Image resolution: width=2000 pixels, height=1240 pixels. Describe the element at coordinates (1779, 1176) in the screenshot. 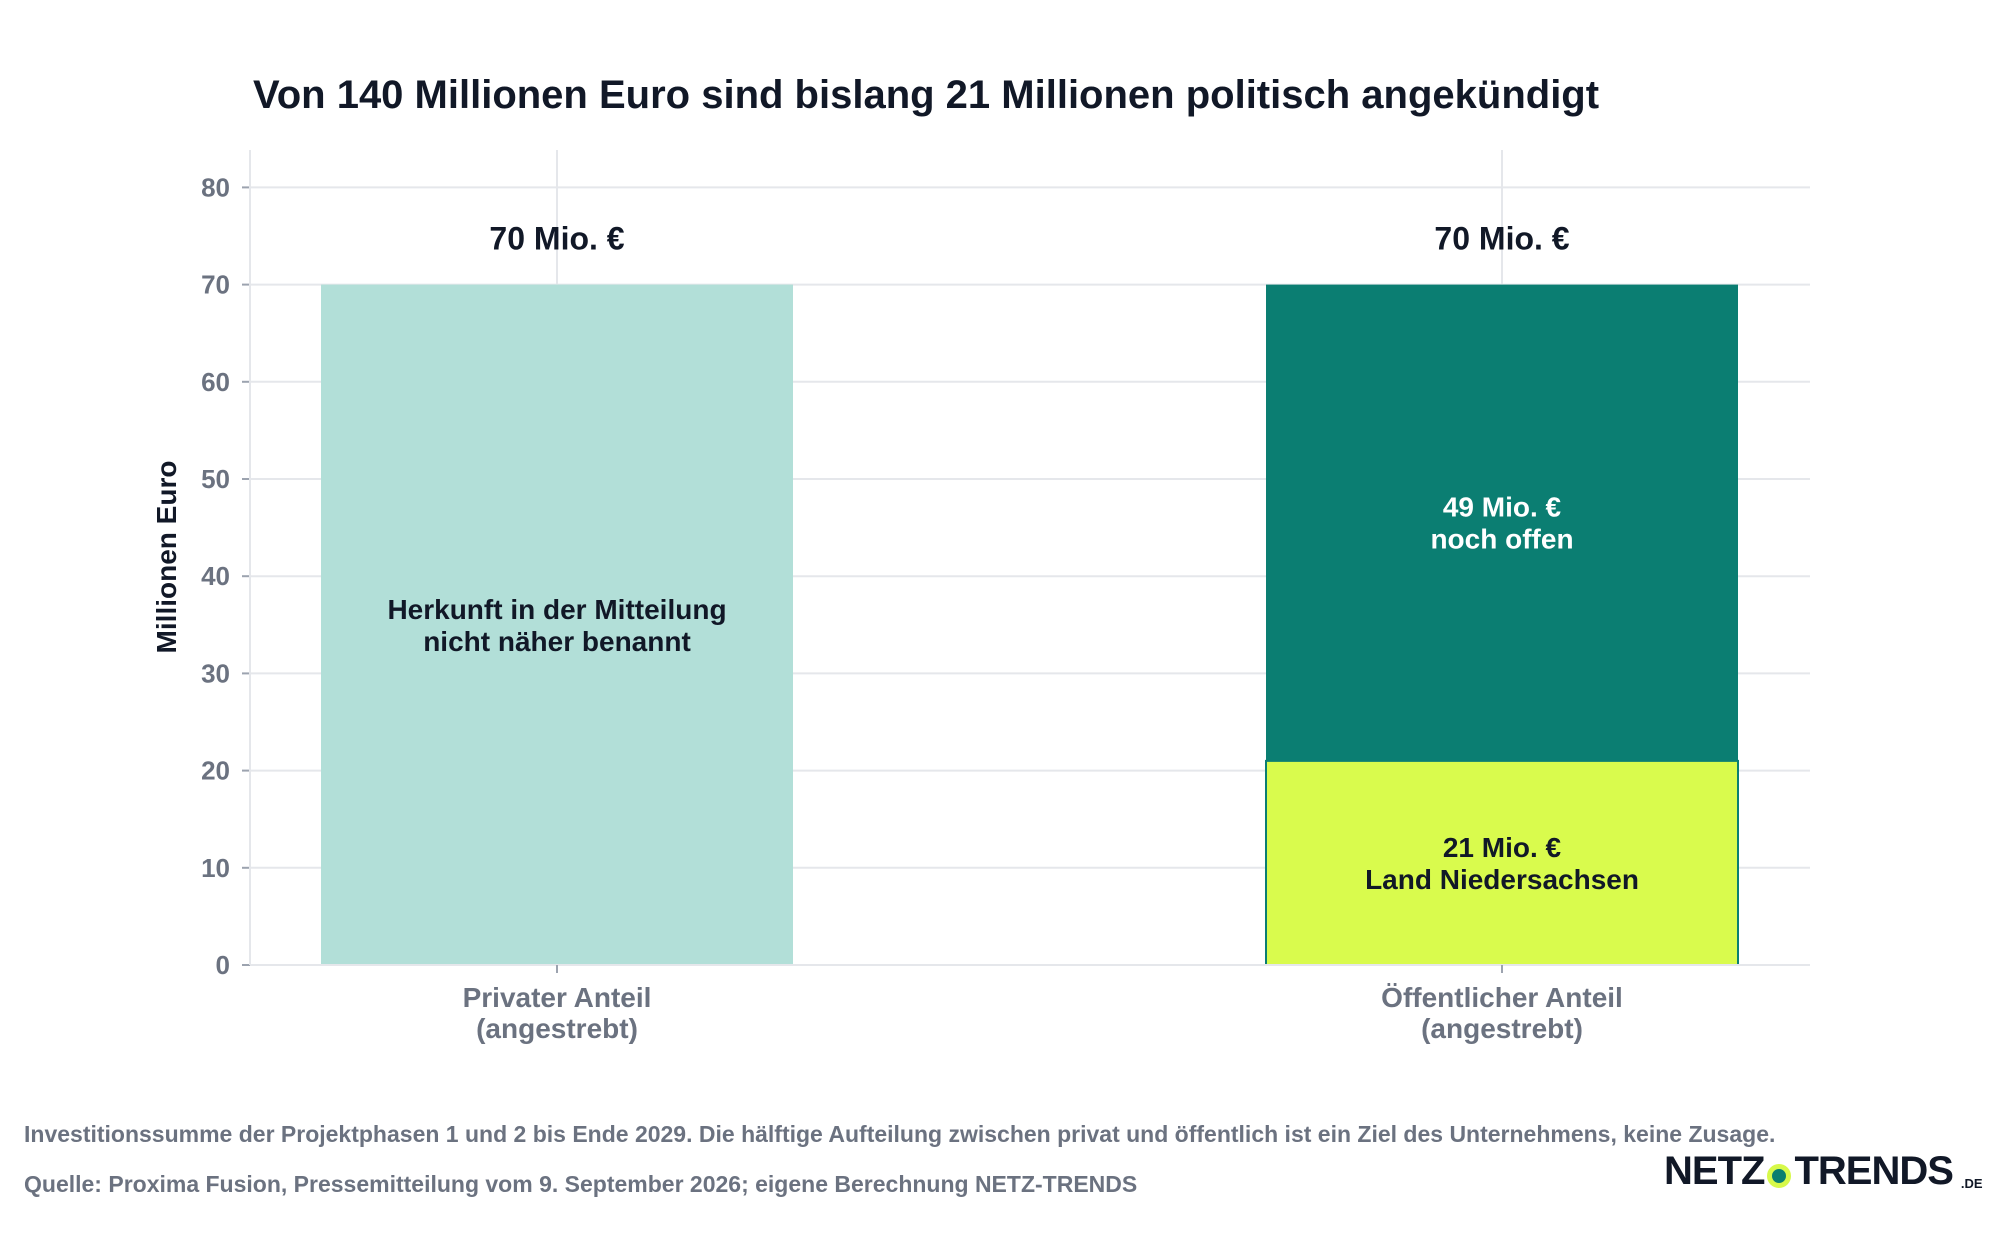

I see `logo-dot-icon` at that location.